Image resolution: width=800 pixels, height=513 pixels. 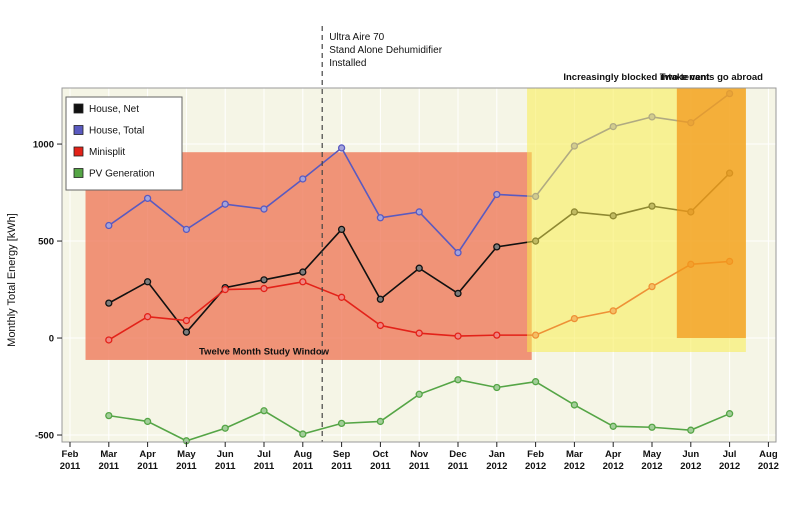 I want to click on y-axis-label: Monthly Total Energy [kWh], so click(x=12, y=280).